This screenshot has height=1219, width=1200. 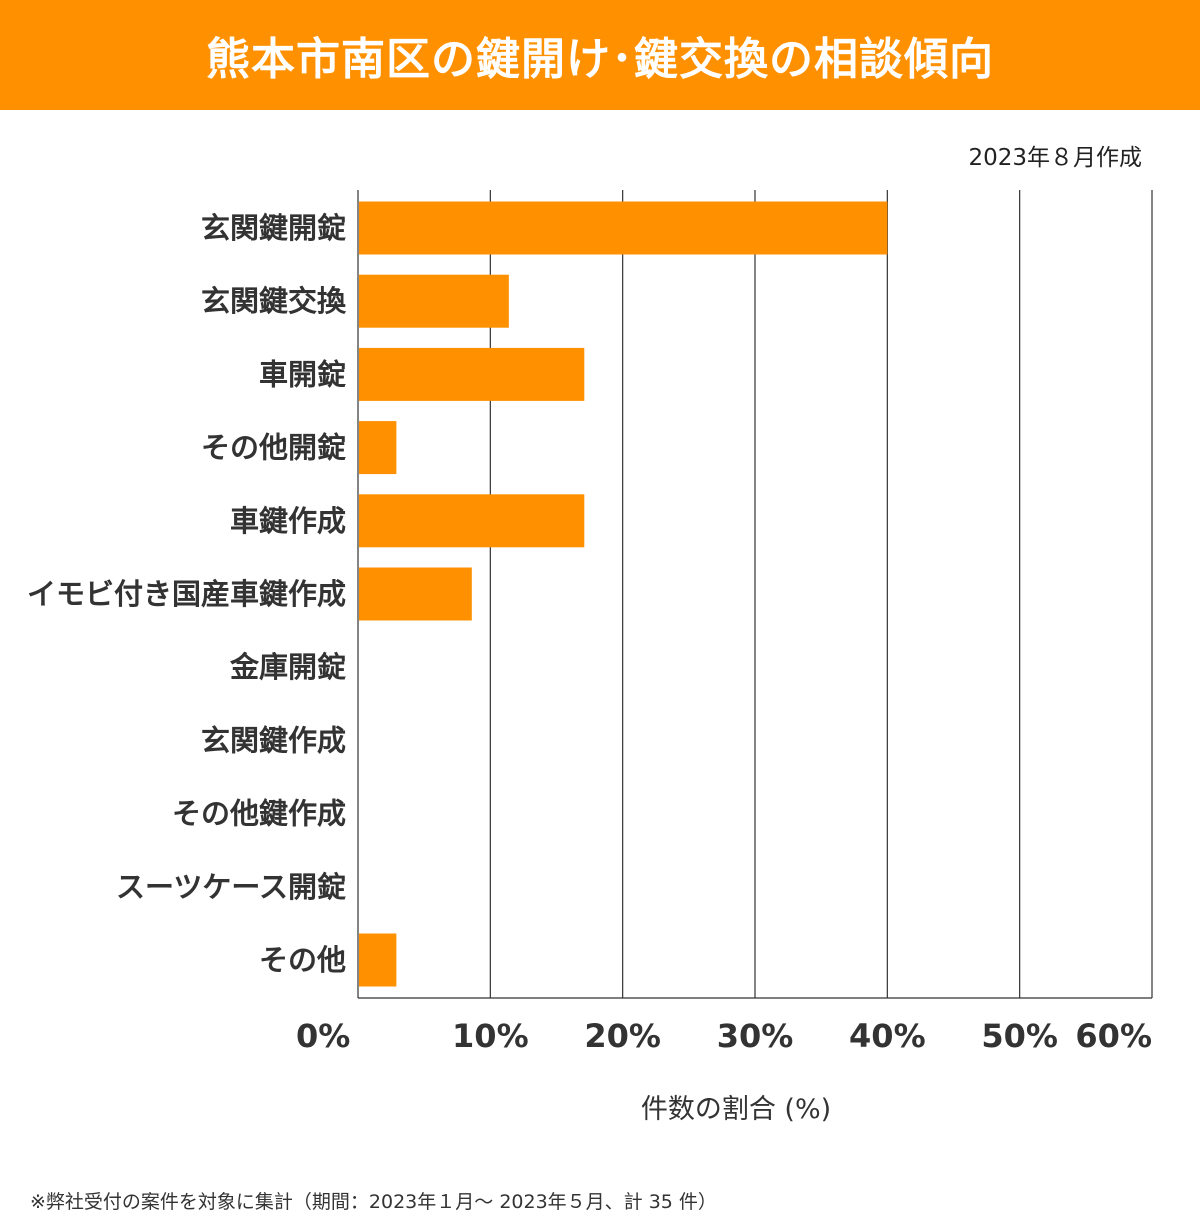 What do you see at coordinates (755, 1036) in the screenshot?
I see `tick-label-30: 30%` at bounding box center [755, 1036].